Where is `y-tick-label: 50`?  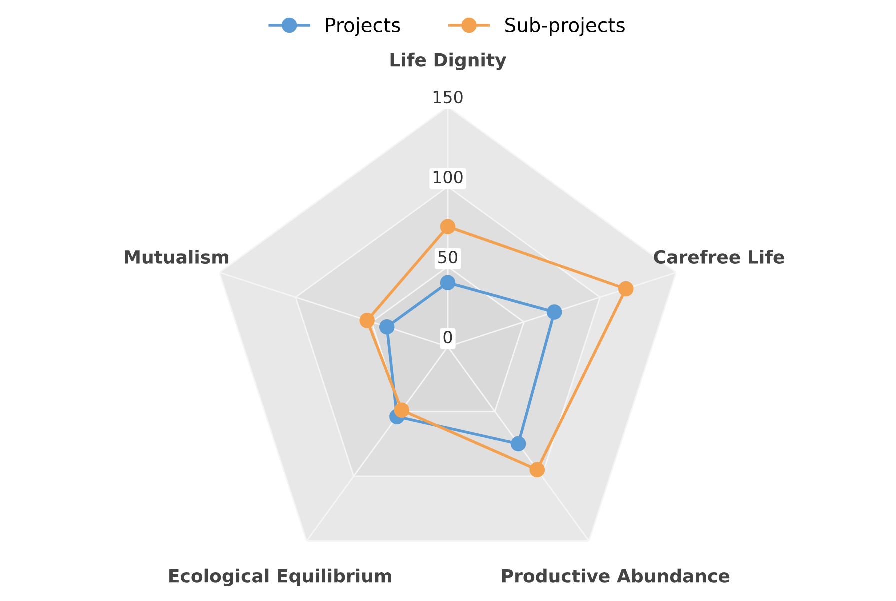
y-tick-label: 50 is located at coordinates (448, 257).